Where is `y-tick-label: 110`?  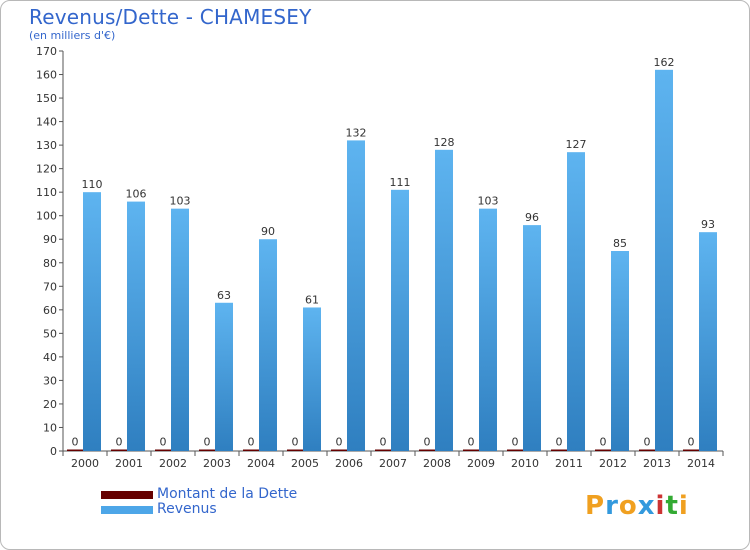
y-tick-label: 110 is located at coordinates (46, 192).